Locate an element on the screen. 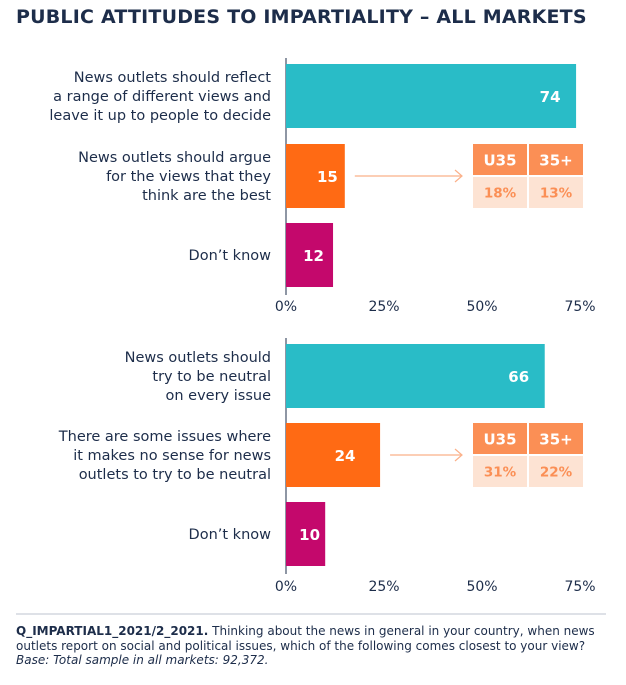 This screenshot has height=685, width=626. bar-value-label: 15 is located at coordinates (327, 177).